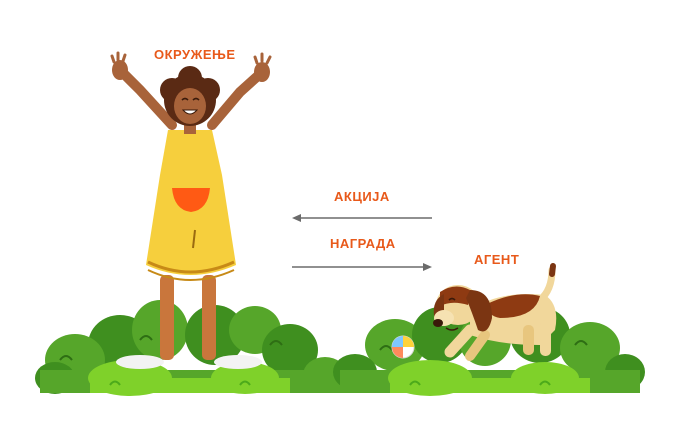 This screenshot has height=431, width=681. Describe the element at coordinates (195, 54) in the screenshot. I see `environment-label: ОКРУЖЕЊЕ` at that location.